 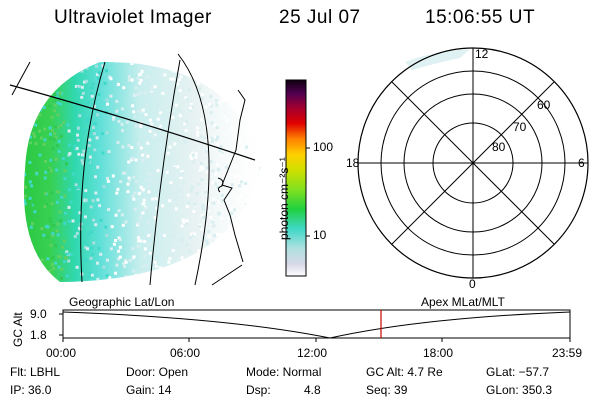 What do you see at coordinates (315, 325) in the screenshot?
I see `altitude-timeline` at bounding box center [315, 325].